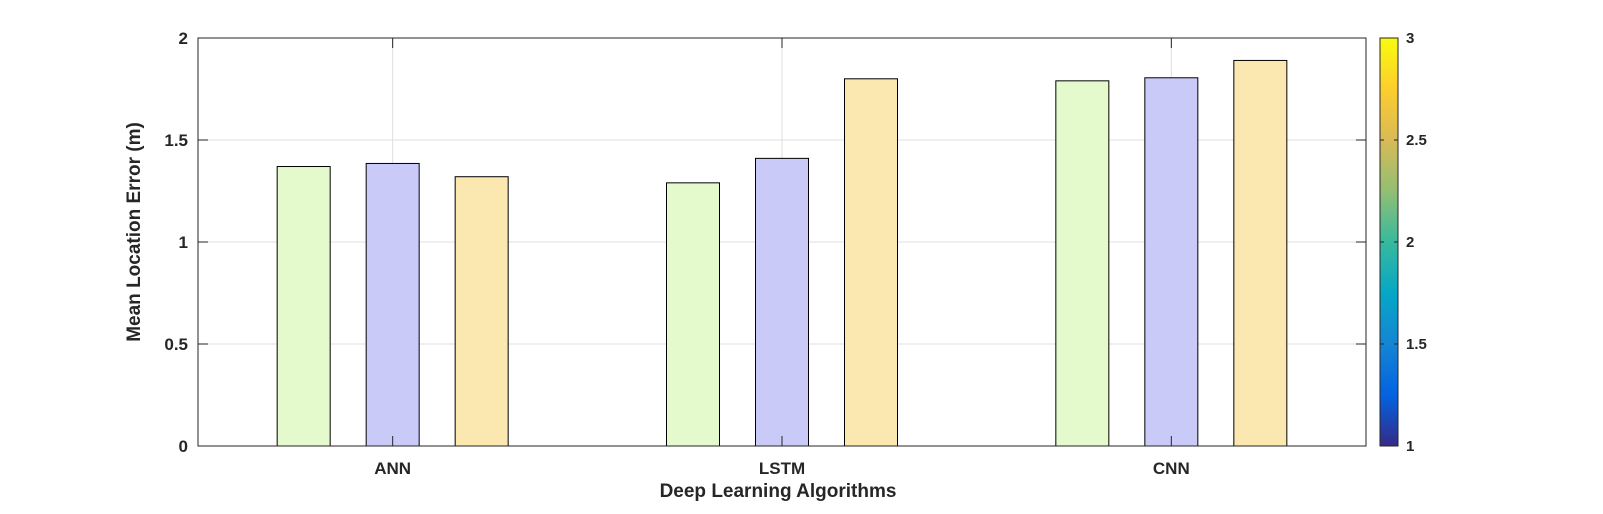 The height and width of the screenshot is (514, 1603). Describe the element at coordinates (1410, 446) in the screenshot. I see `colorbar-tick-label: 1` at that location.